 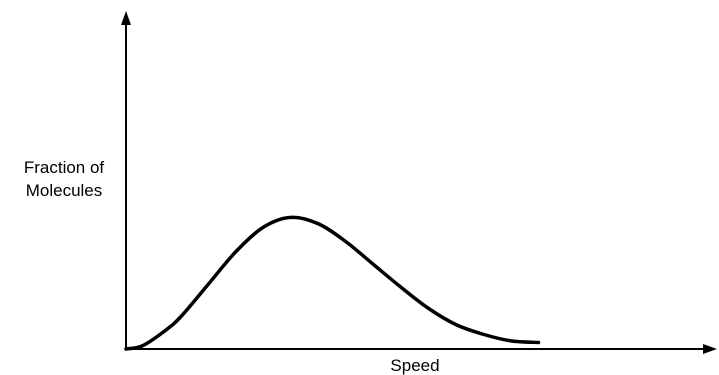 What do you see at coordinates (126, 18) in the screenshot?
I see `y-axis-arrow` at bounding box center [126, 18].